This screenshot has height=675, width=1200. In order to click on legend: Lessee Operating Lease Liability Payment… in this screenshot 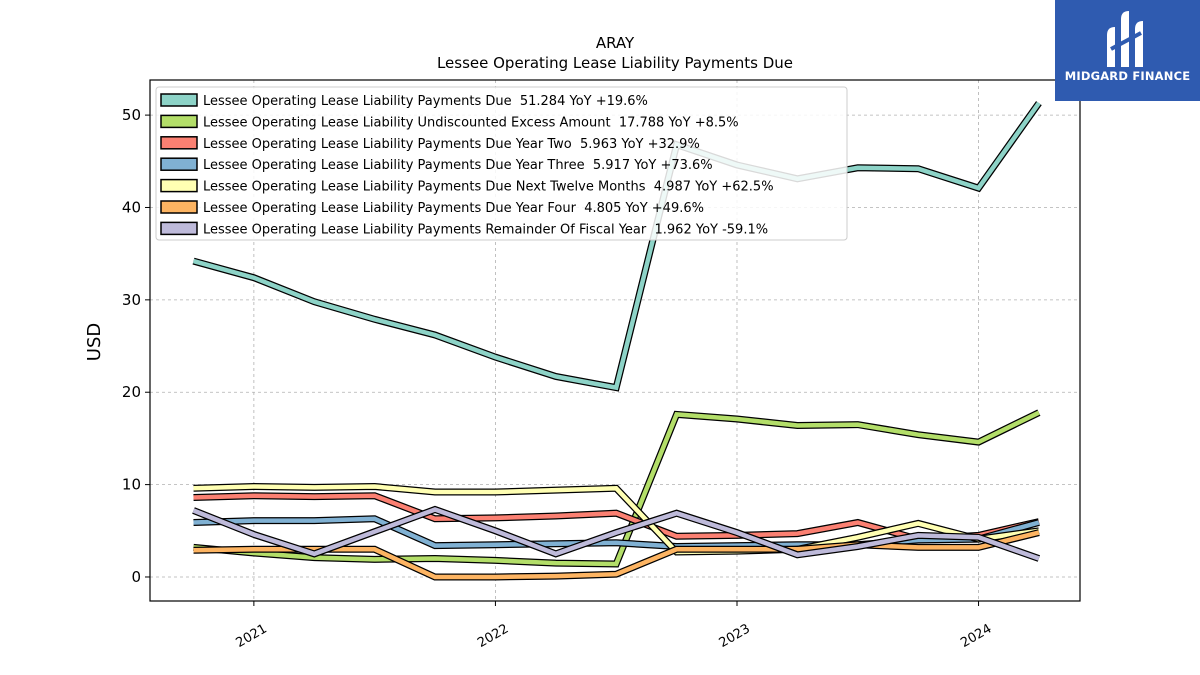, I will do `click(501, 163)`.